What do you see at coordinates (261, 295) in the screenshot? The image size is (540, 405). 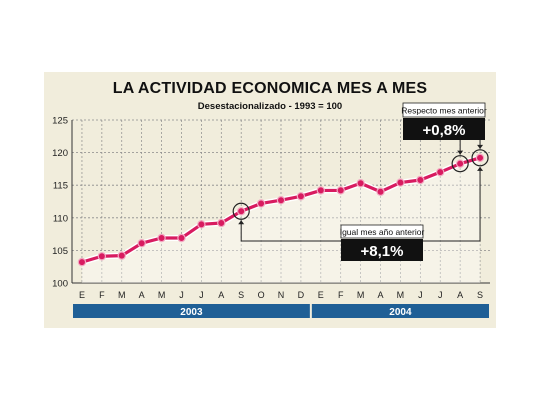 I see `x-tick-label: O` at bounding box center [261, 295].